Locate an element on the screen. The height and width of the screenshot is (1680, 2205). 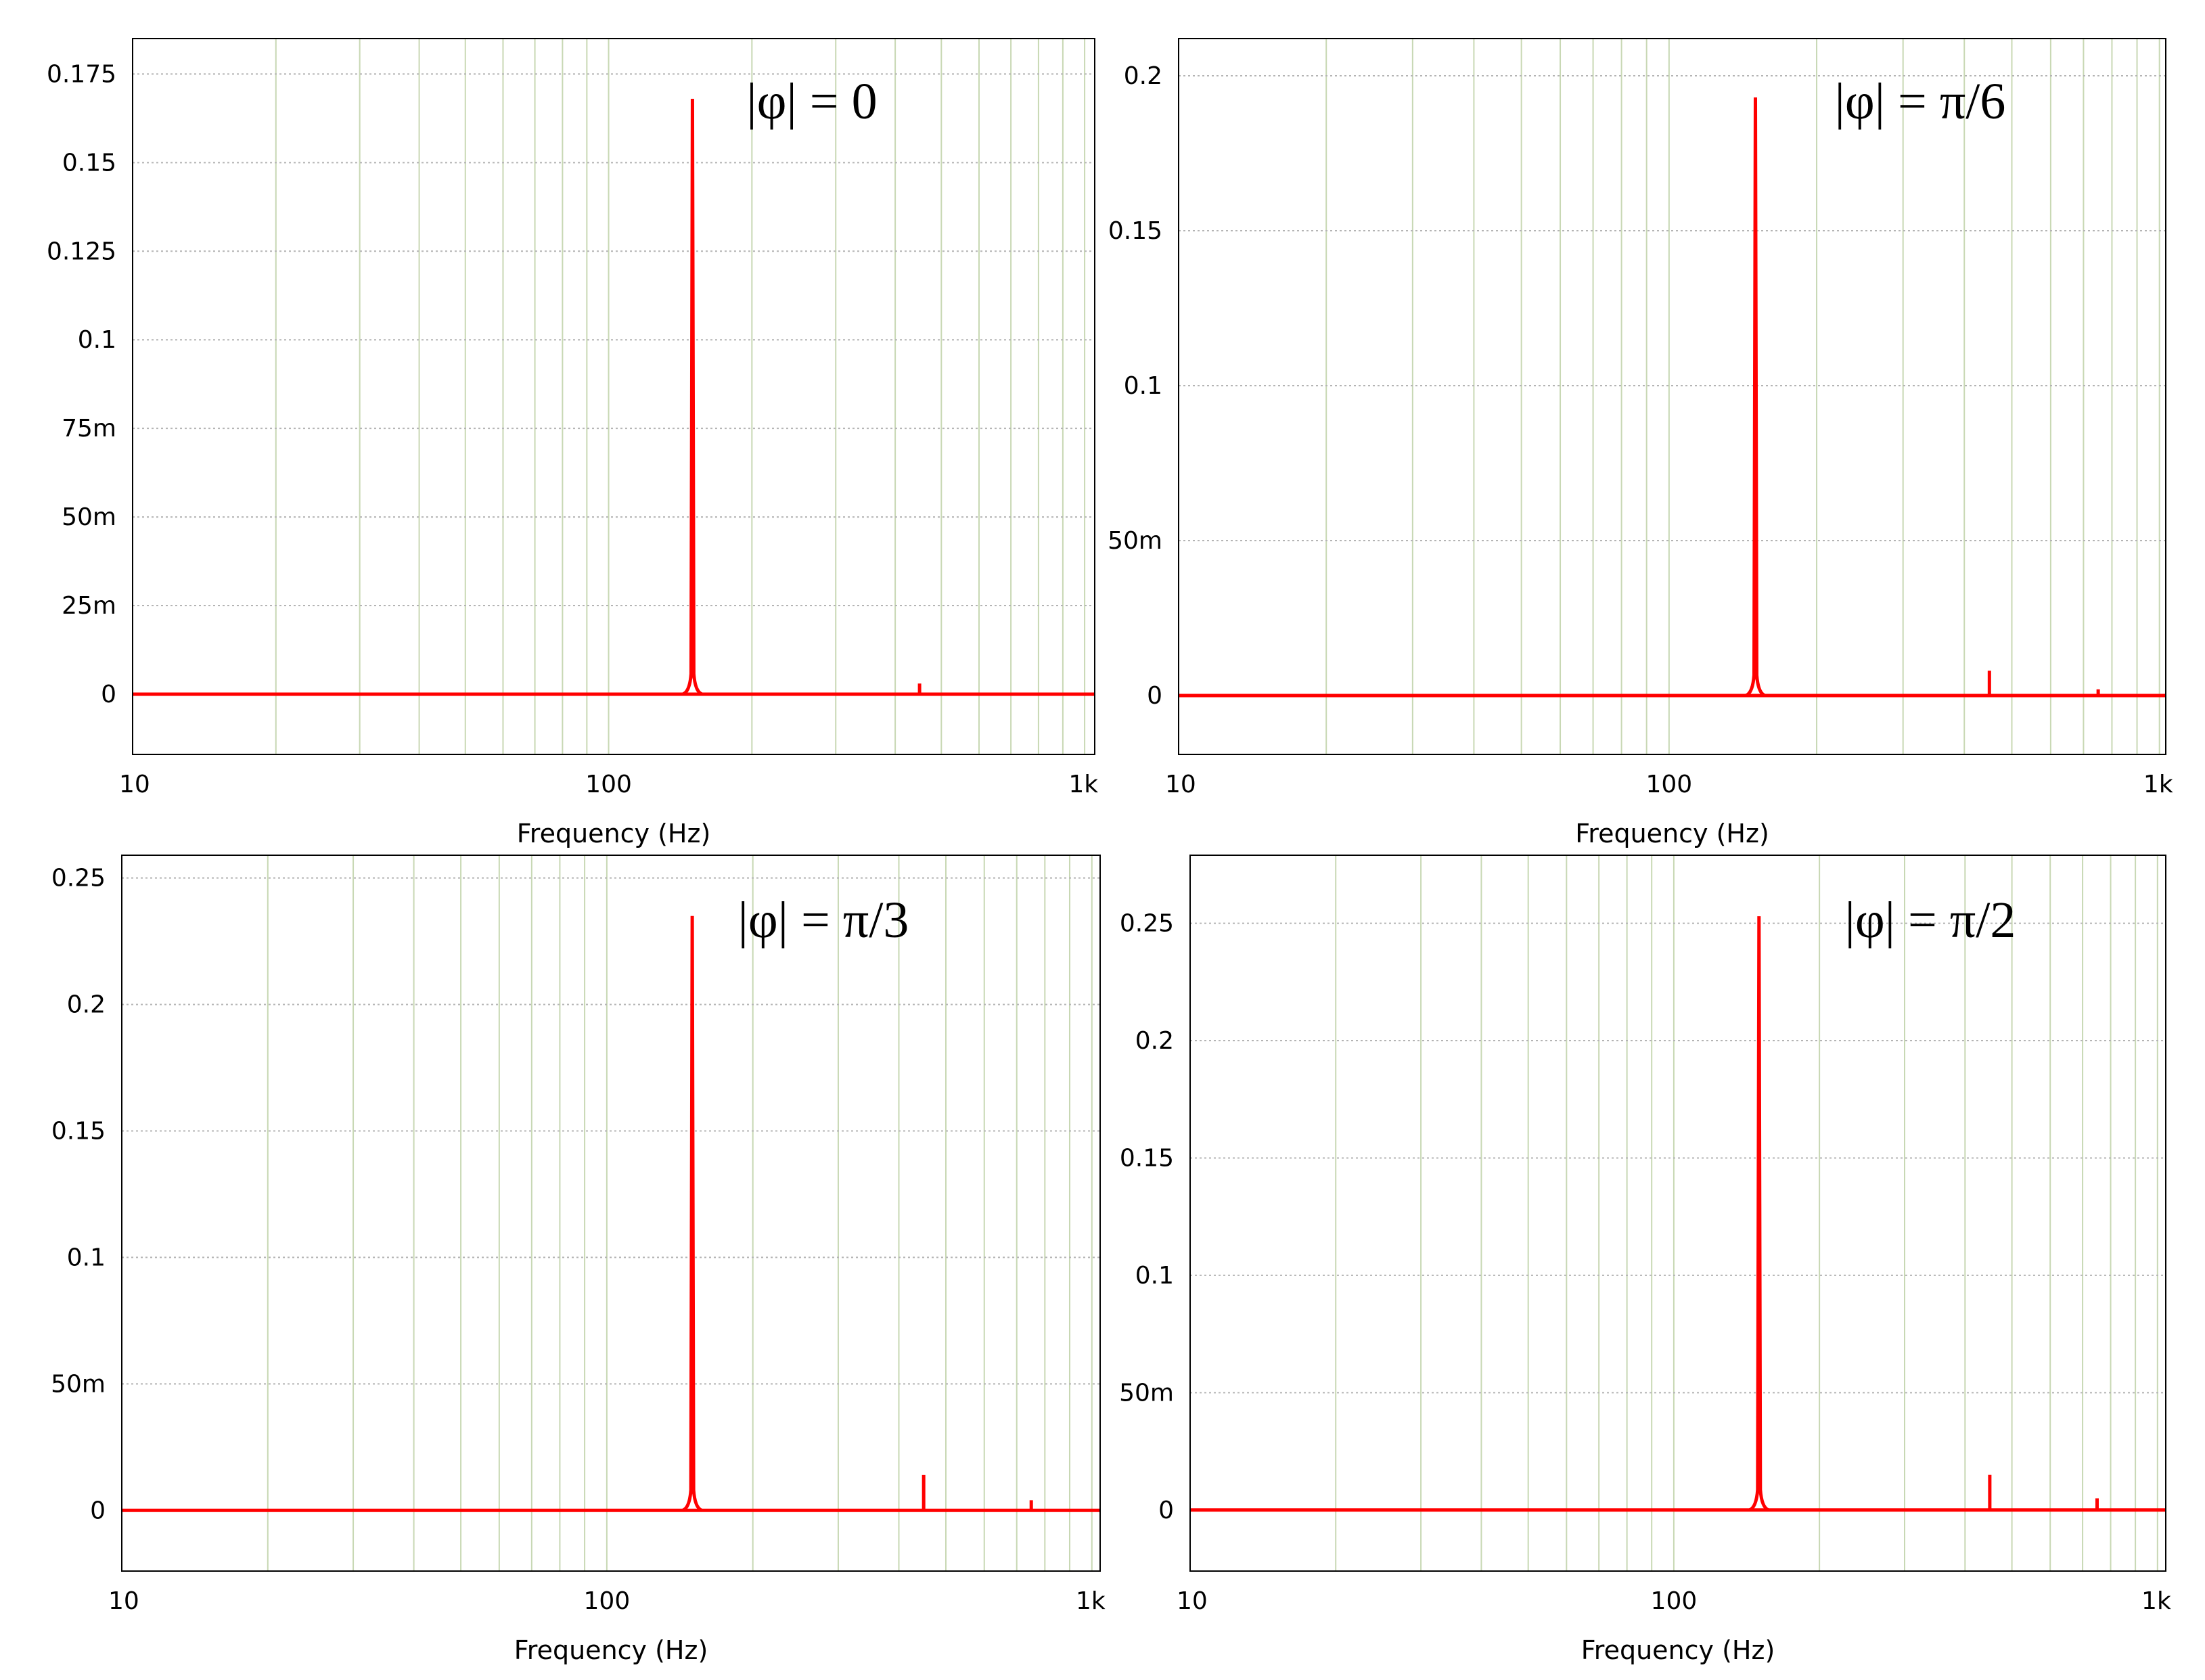
y-tick-label: 25m is located at coordinates (89, 606).